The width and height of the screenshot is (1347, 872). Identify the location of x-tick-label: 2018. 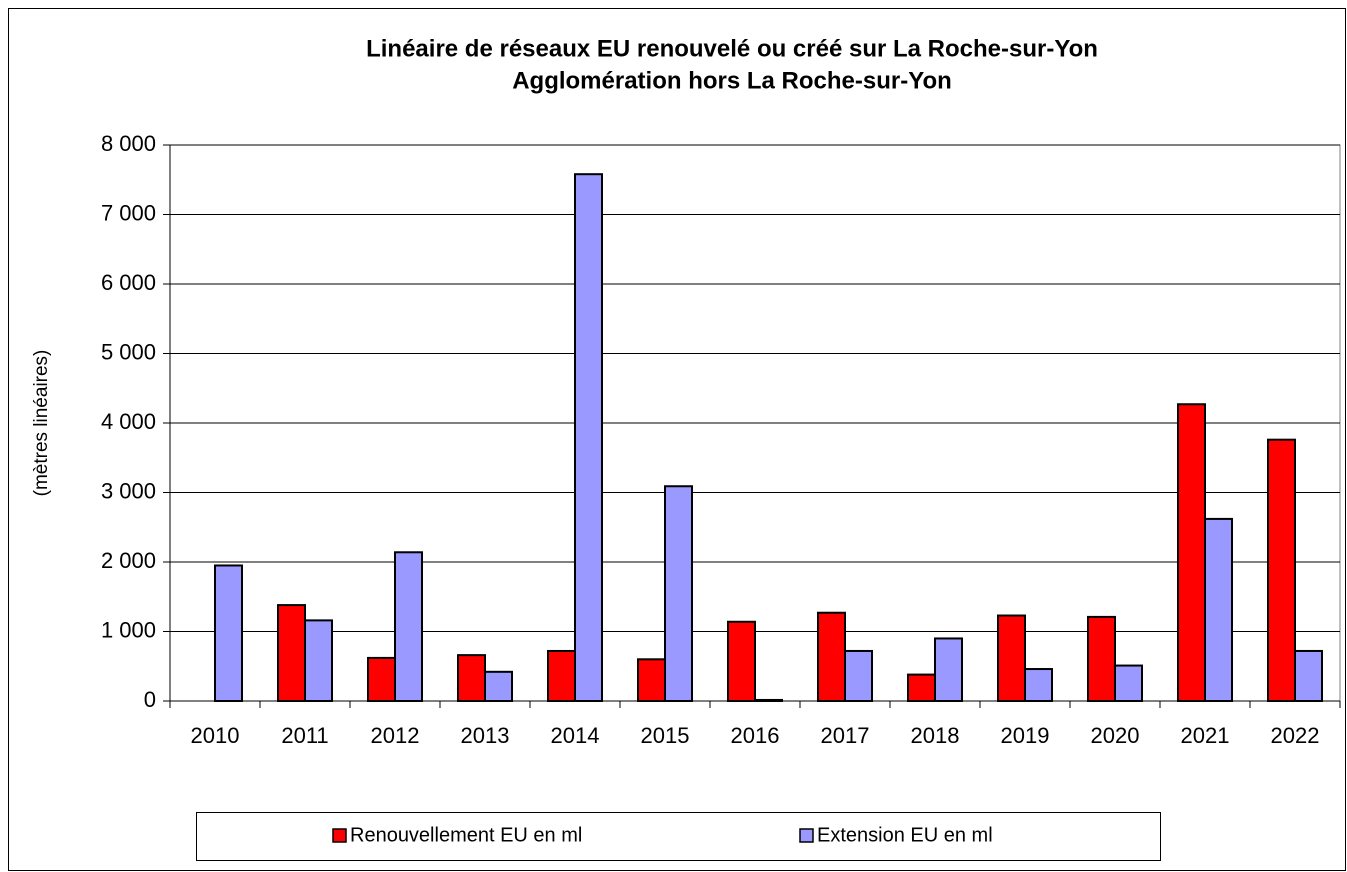
(935, 735).